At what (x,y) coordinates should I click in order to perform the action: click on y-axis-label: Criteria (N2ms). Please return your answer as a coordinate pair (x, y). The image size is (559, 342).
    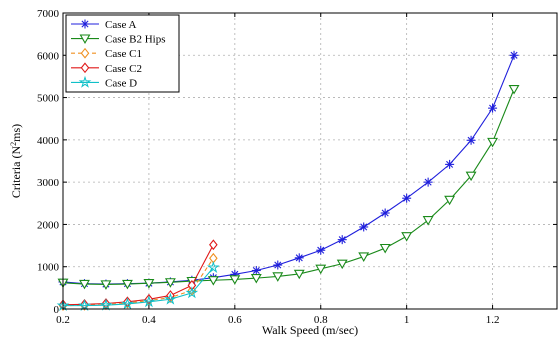
    Looking at the image, I should click on (16, 161).